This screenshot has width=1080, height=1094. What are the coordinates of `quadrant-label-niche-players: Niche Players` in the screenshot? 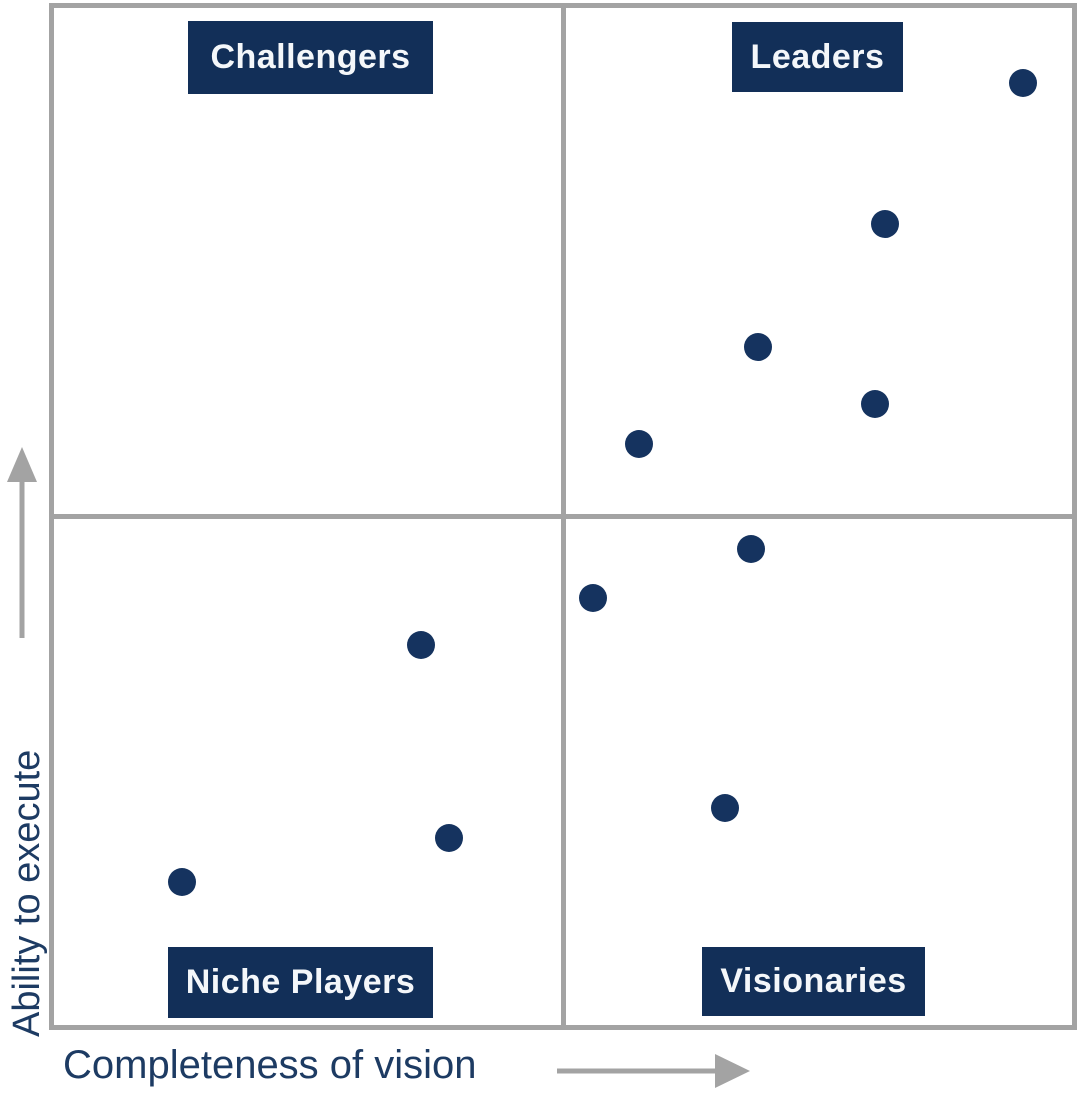 It's located at (300, 982).